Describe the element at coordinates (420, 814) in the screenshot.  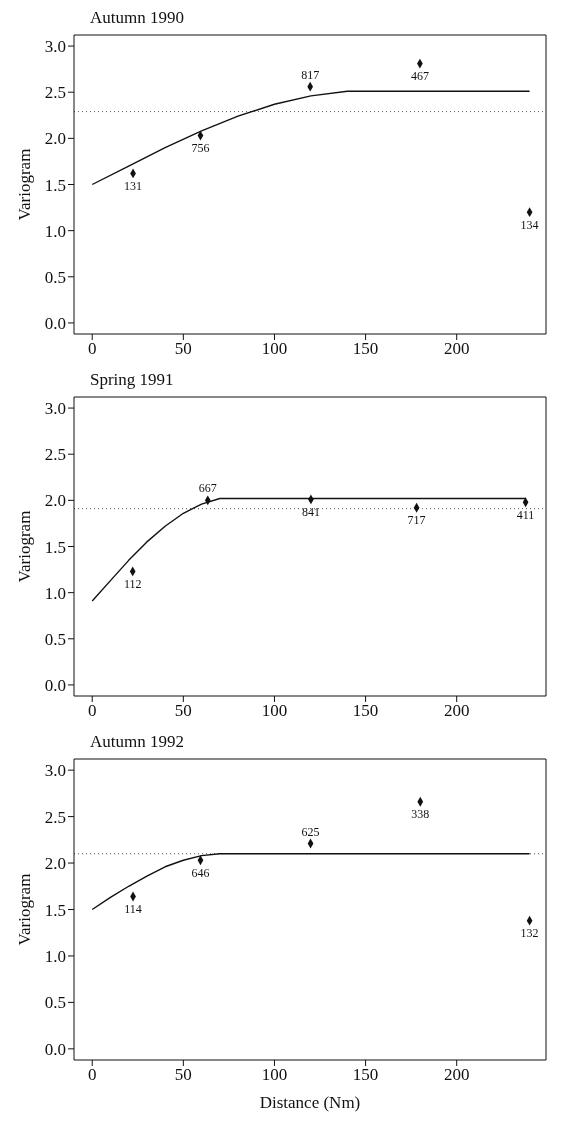
I see `annotation: 338` at that location.